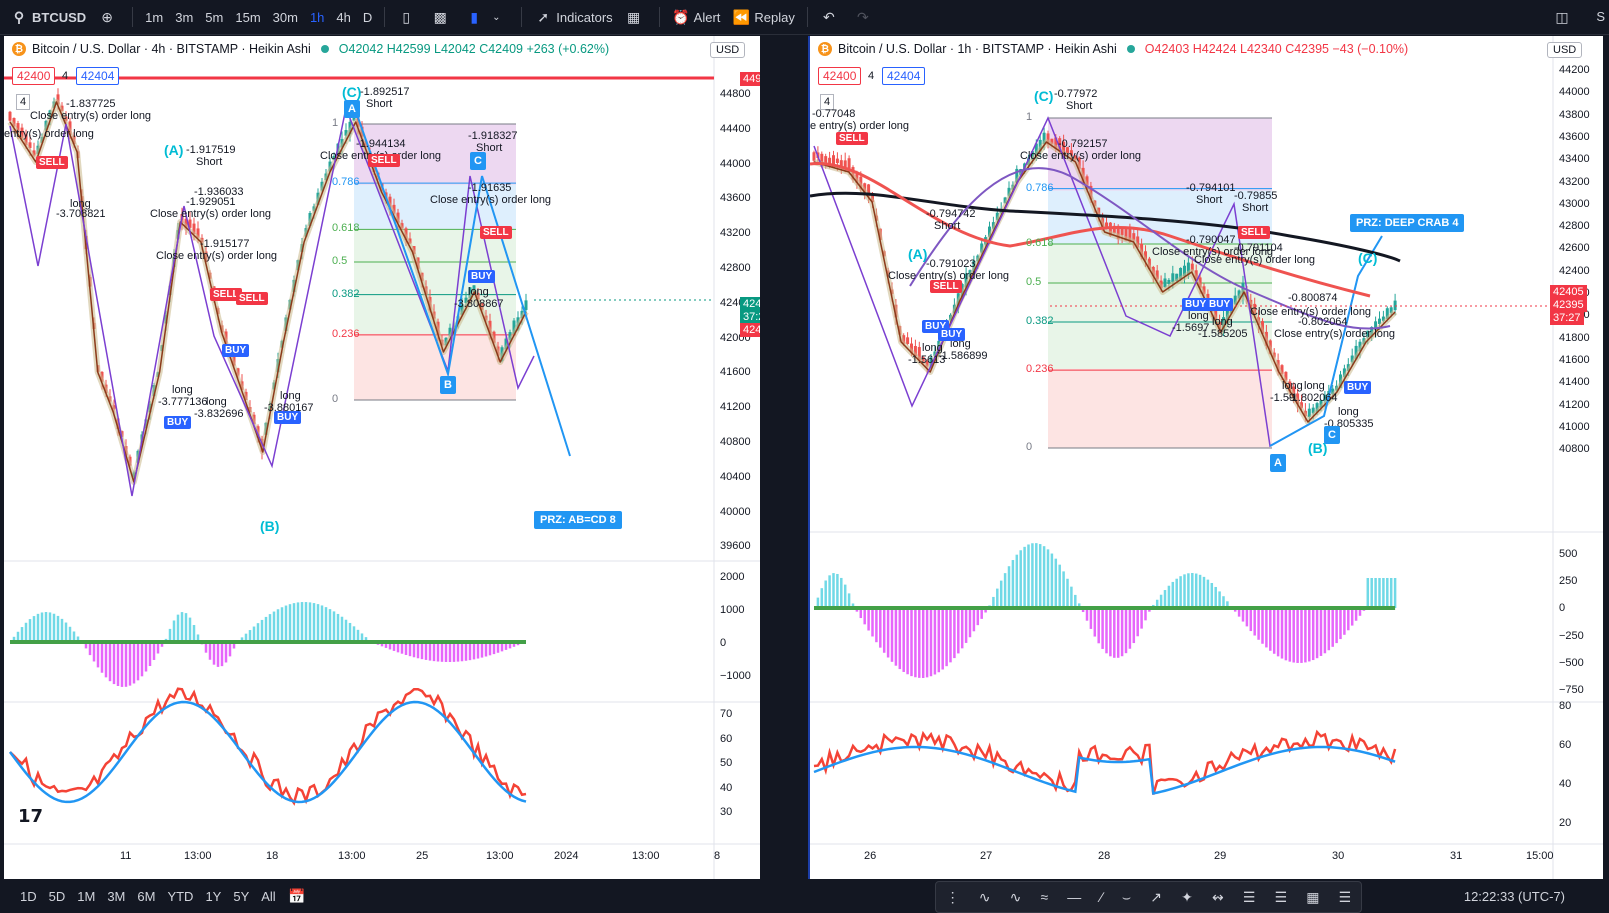 This screenshot has height=913, width=1609. What do you see at coordinates (1565, 50) in the screenshot?
I see `currency-selector-1h: USD` at bounding box center [1565, 50].